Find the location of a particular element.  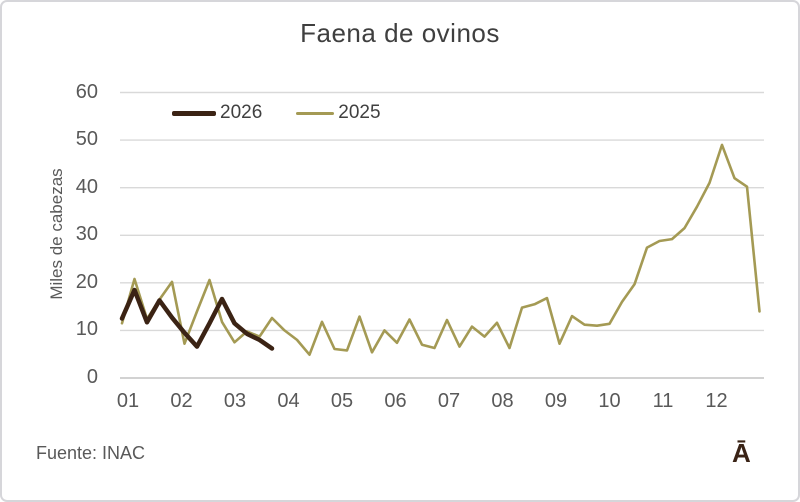

source-note: Fuente: INAC is located at coordinates (91, 453).